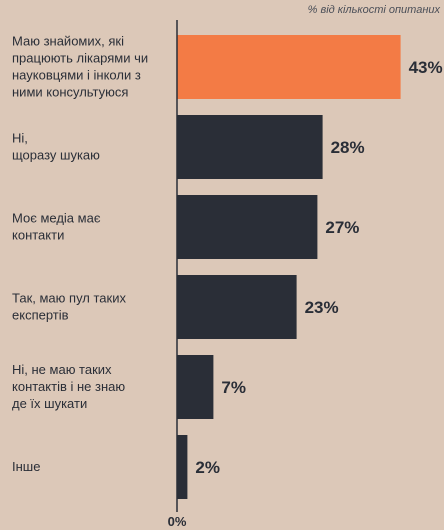 This screenshot has height=530, width=444. I want to click on chart-note: % від кількості опитаних, so click(373, 10).